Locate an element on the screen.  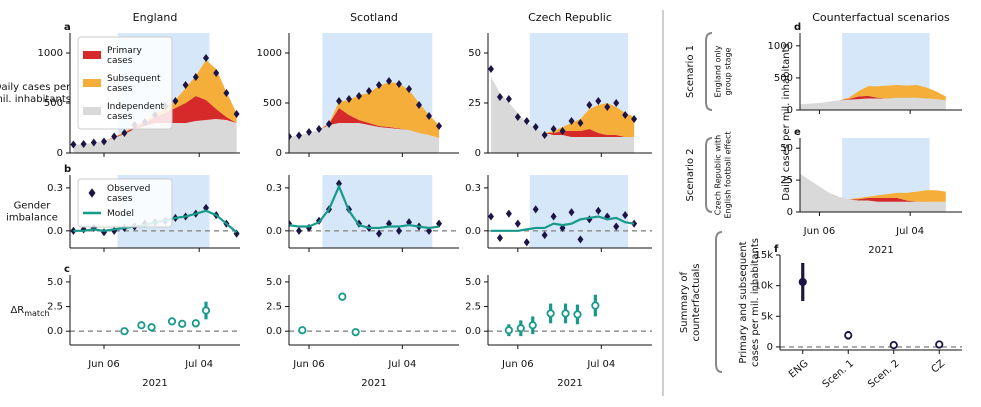
panel-letter: b is located at coordinates (67, 169).